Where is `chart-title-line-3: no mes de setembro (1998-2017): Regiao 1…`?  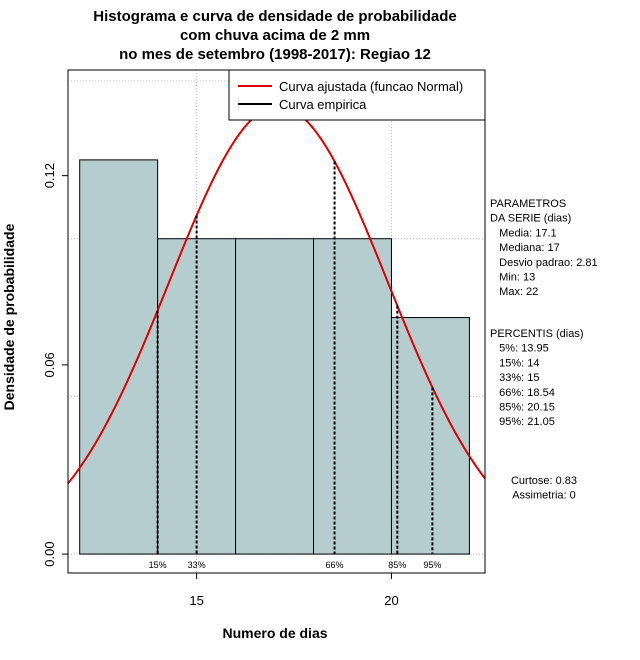 chart-title-line-3: no mes de setembro (1998-2017): Regiao 1… is located at coordinates (275, 54).